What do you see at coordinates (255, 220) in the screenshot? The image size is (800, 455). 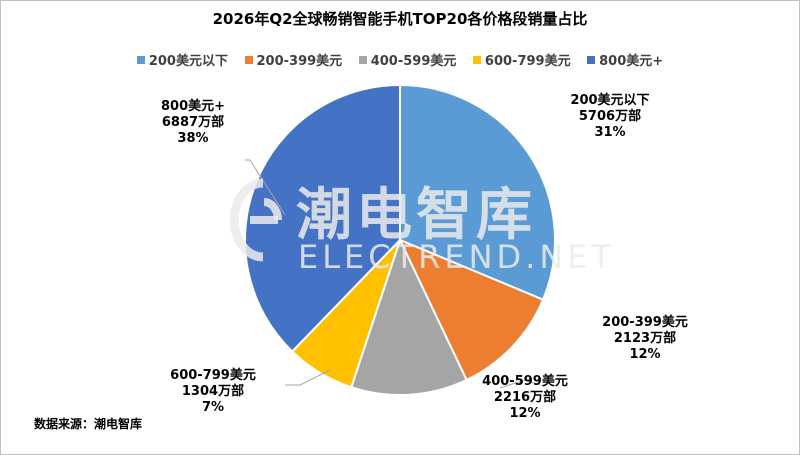 I see `watermark-logo-icon` at bounding box center [255, 220].